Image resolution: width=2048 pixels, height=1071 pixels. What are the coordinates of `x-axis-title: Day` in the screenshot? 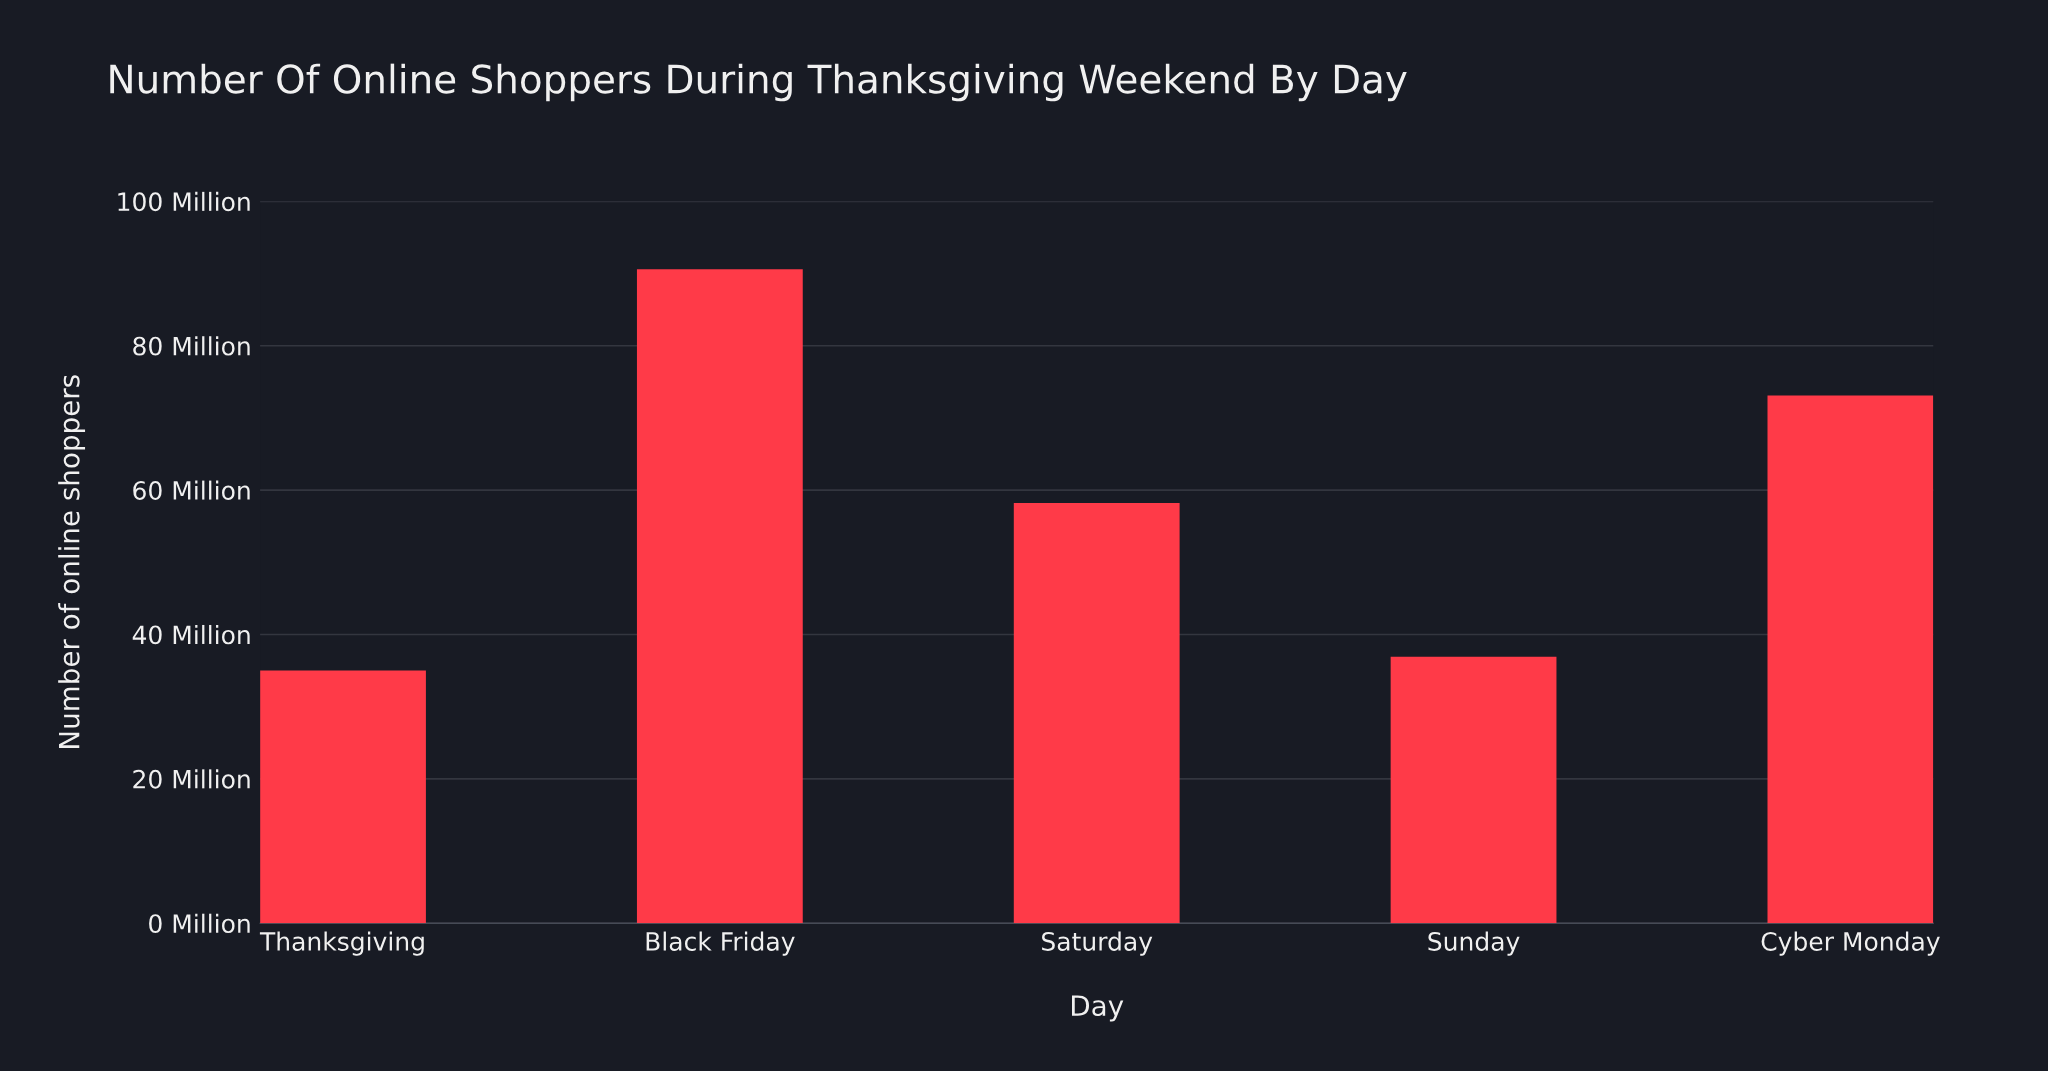 It's located at (1098, 1008).